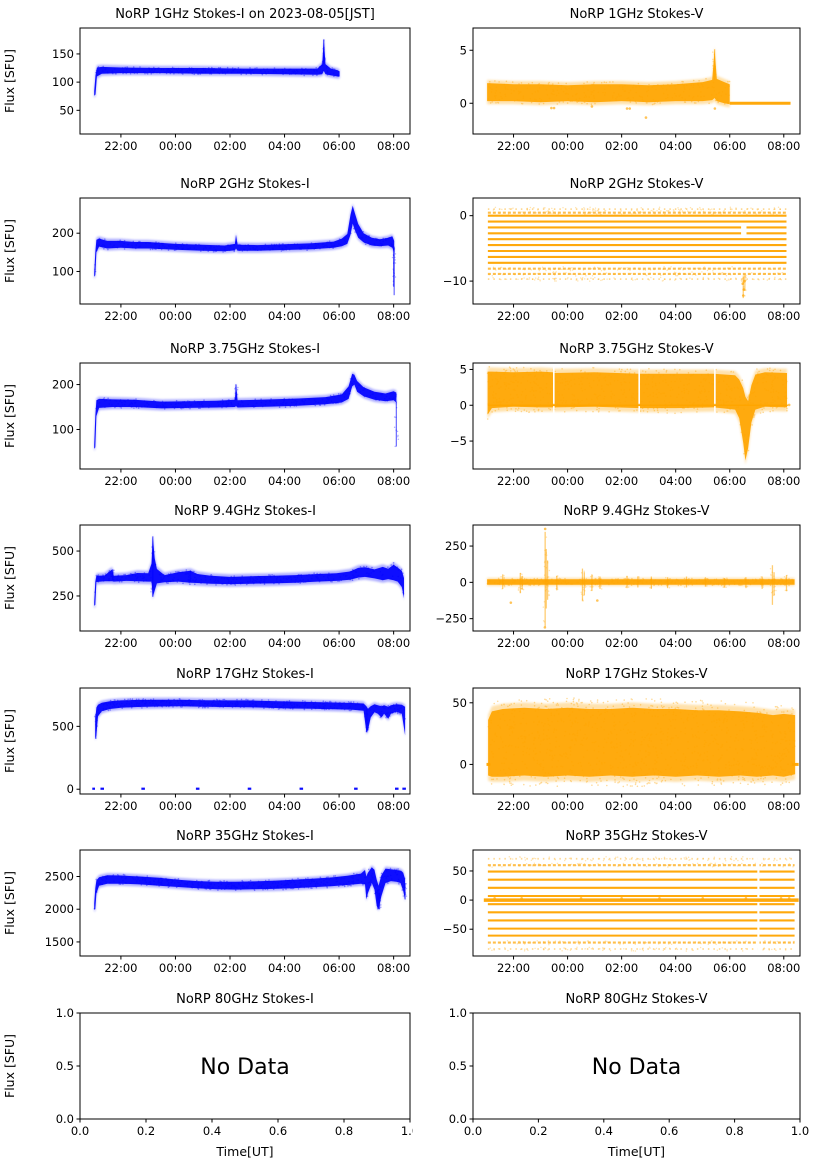  What do you see at coordinates (463, 50) in the screenshot?
I see `svg-text: 5` at bounding box center [463, 50].